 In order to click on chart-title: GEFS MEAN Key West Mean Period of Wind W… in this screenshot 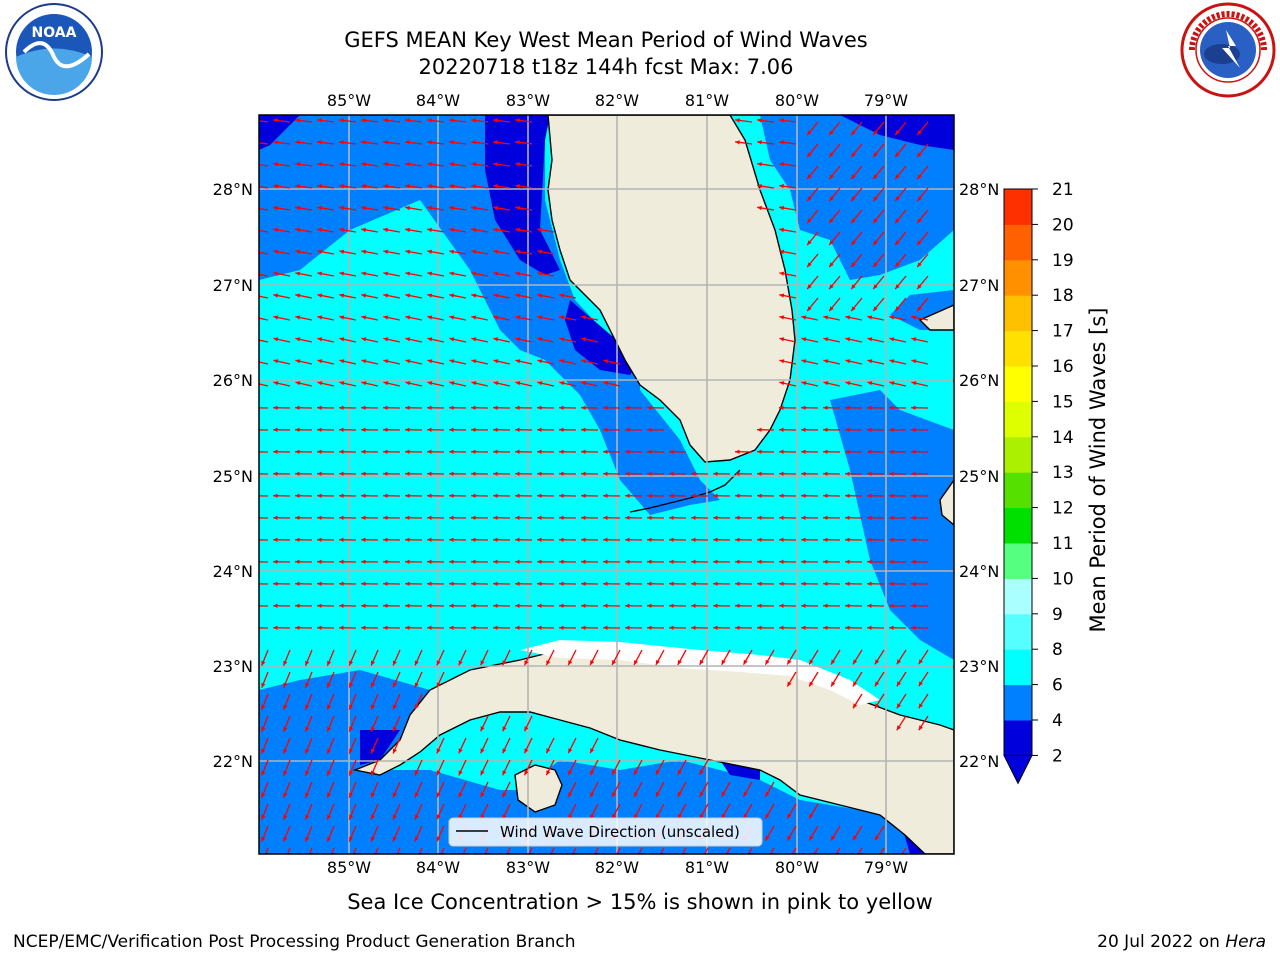, I will do `click(606, 40)`.